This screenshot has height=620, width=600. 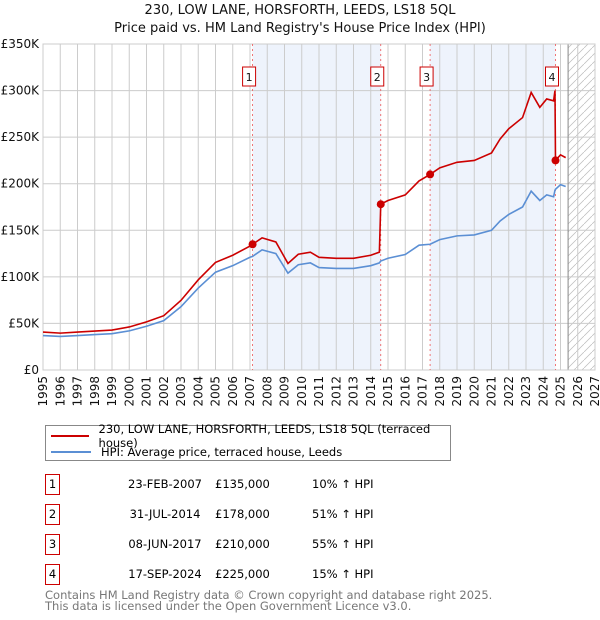 I want to click on sale-number-badge: 1, so click(x=52, y=484).